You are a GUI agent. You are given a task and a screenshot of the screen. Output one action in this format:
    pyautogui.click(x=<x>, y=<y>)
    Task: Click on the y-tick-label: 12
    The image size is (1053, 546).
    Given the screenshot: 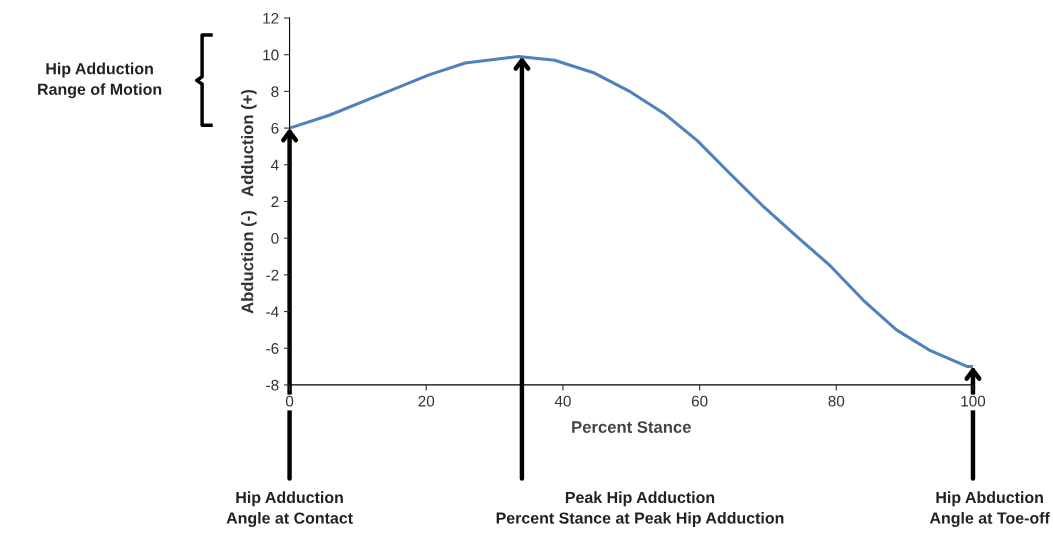 What is the action you would take?
    pyautogui.click(x=271, y=18)
    